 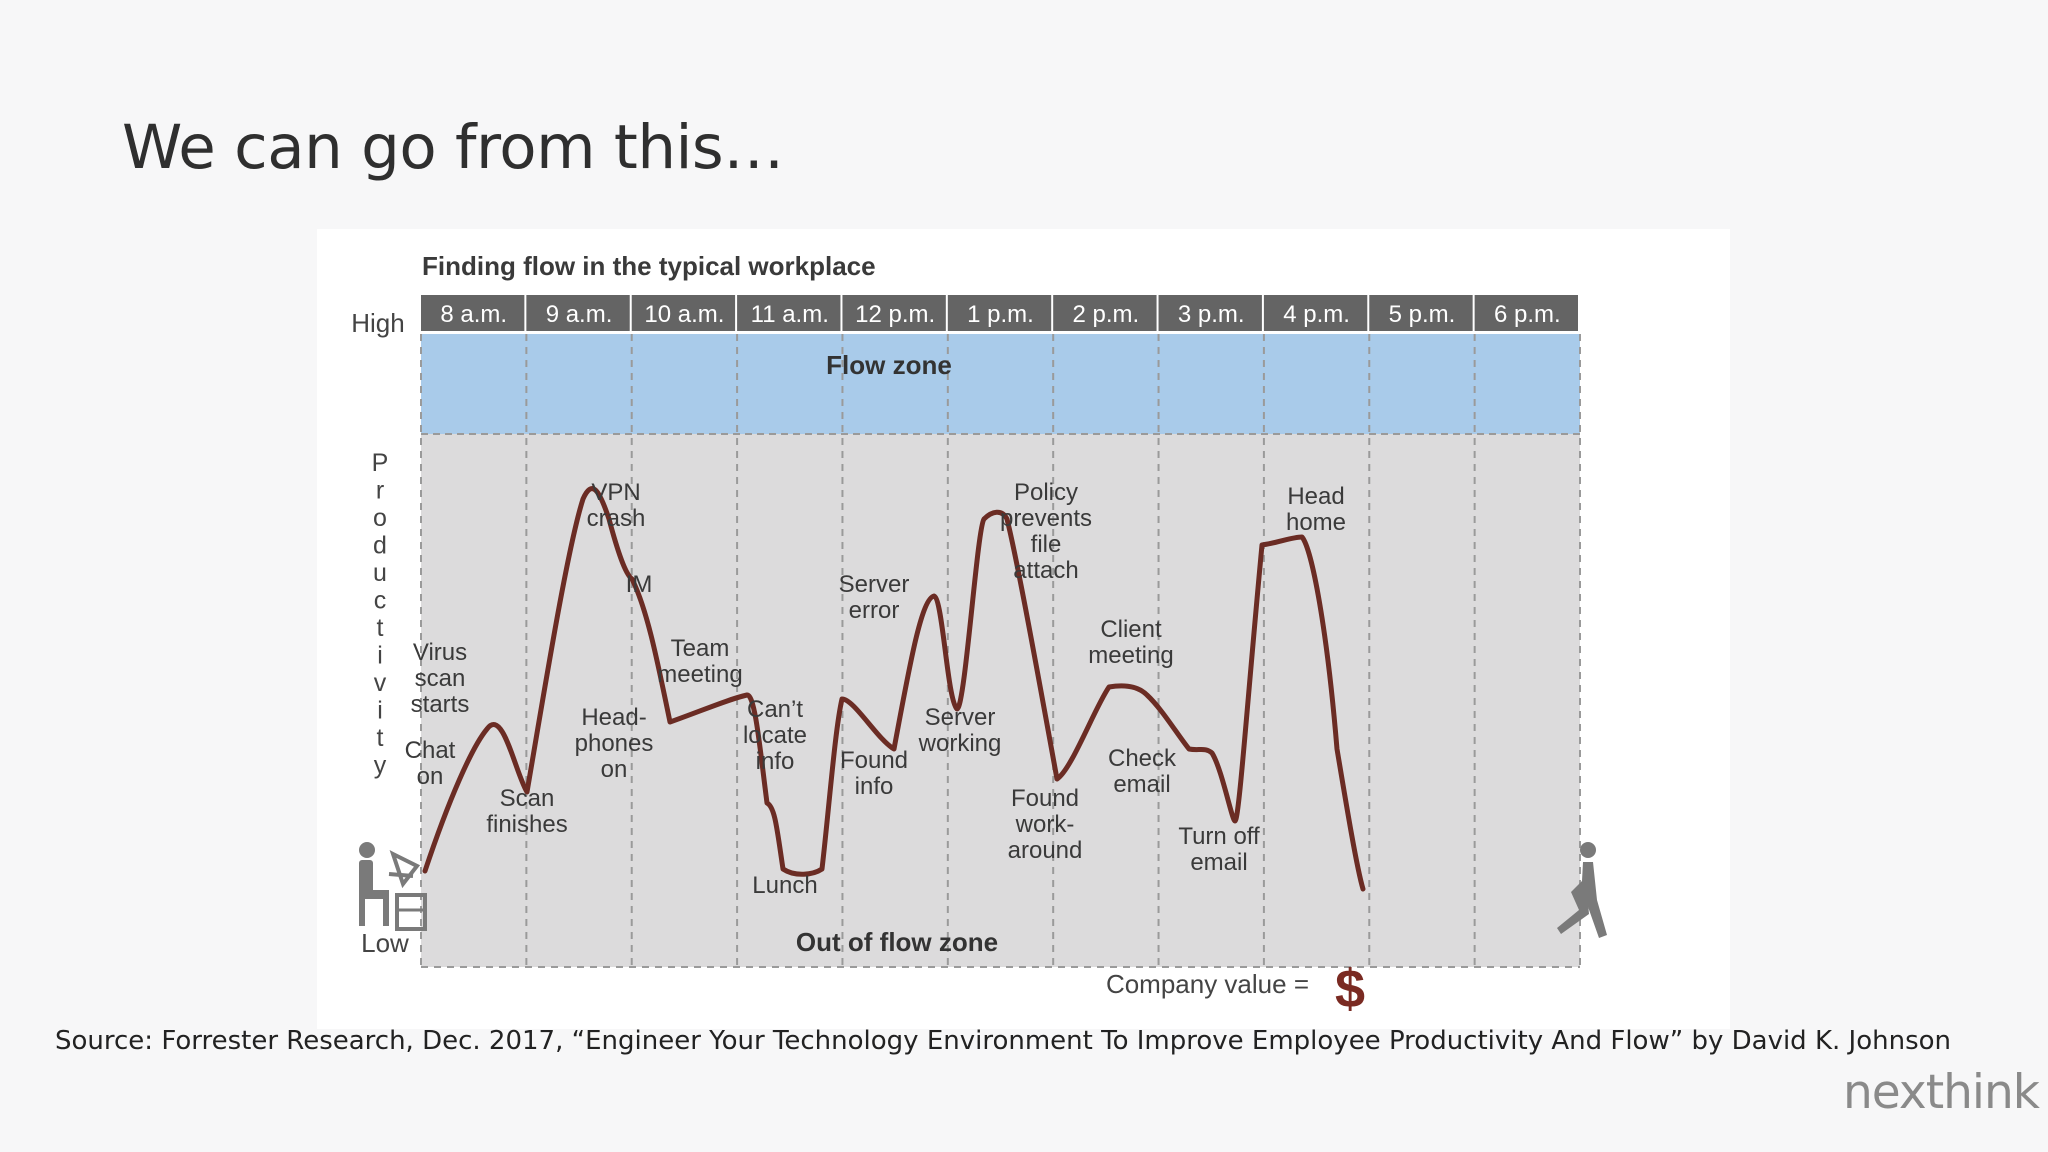 What do you see at coordinates (1350, 989) in the screenshot?
I see `dollar-icon: $` at bounding box center [1350, 989].